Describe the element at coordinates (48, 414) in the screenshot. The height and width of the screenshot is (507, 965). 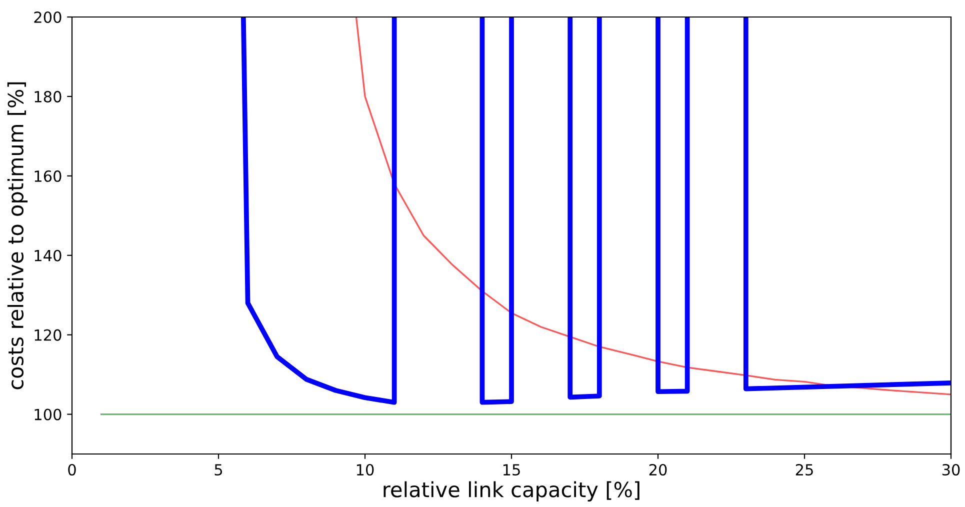
I see `y-tick-label: 100` at that location.